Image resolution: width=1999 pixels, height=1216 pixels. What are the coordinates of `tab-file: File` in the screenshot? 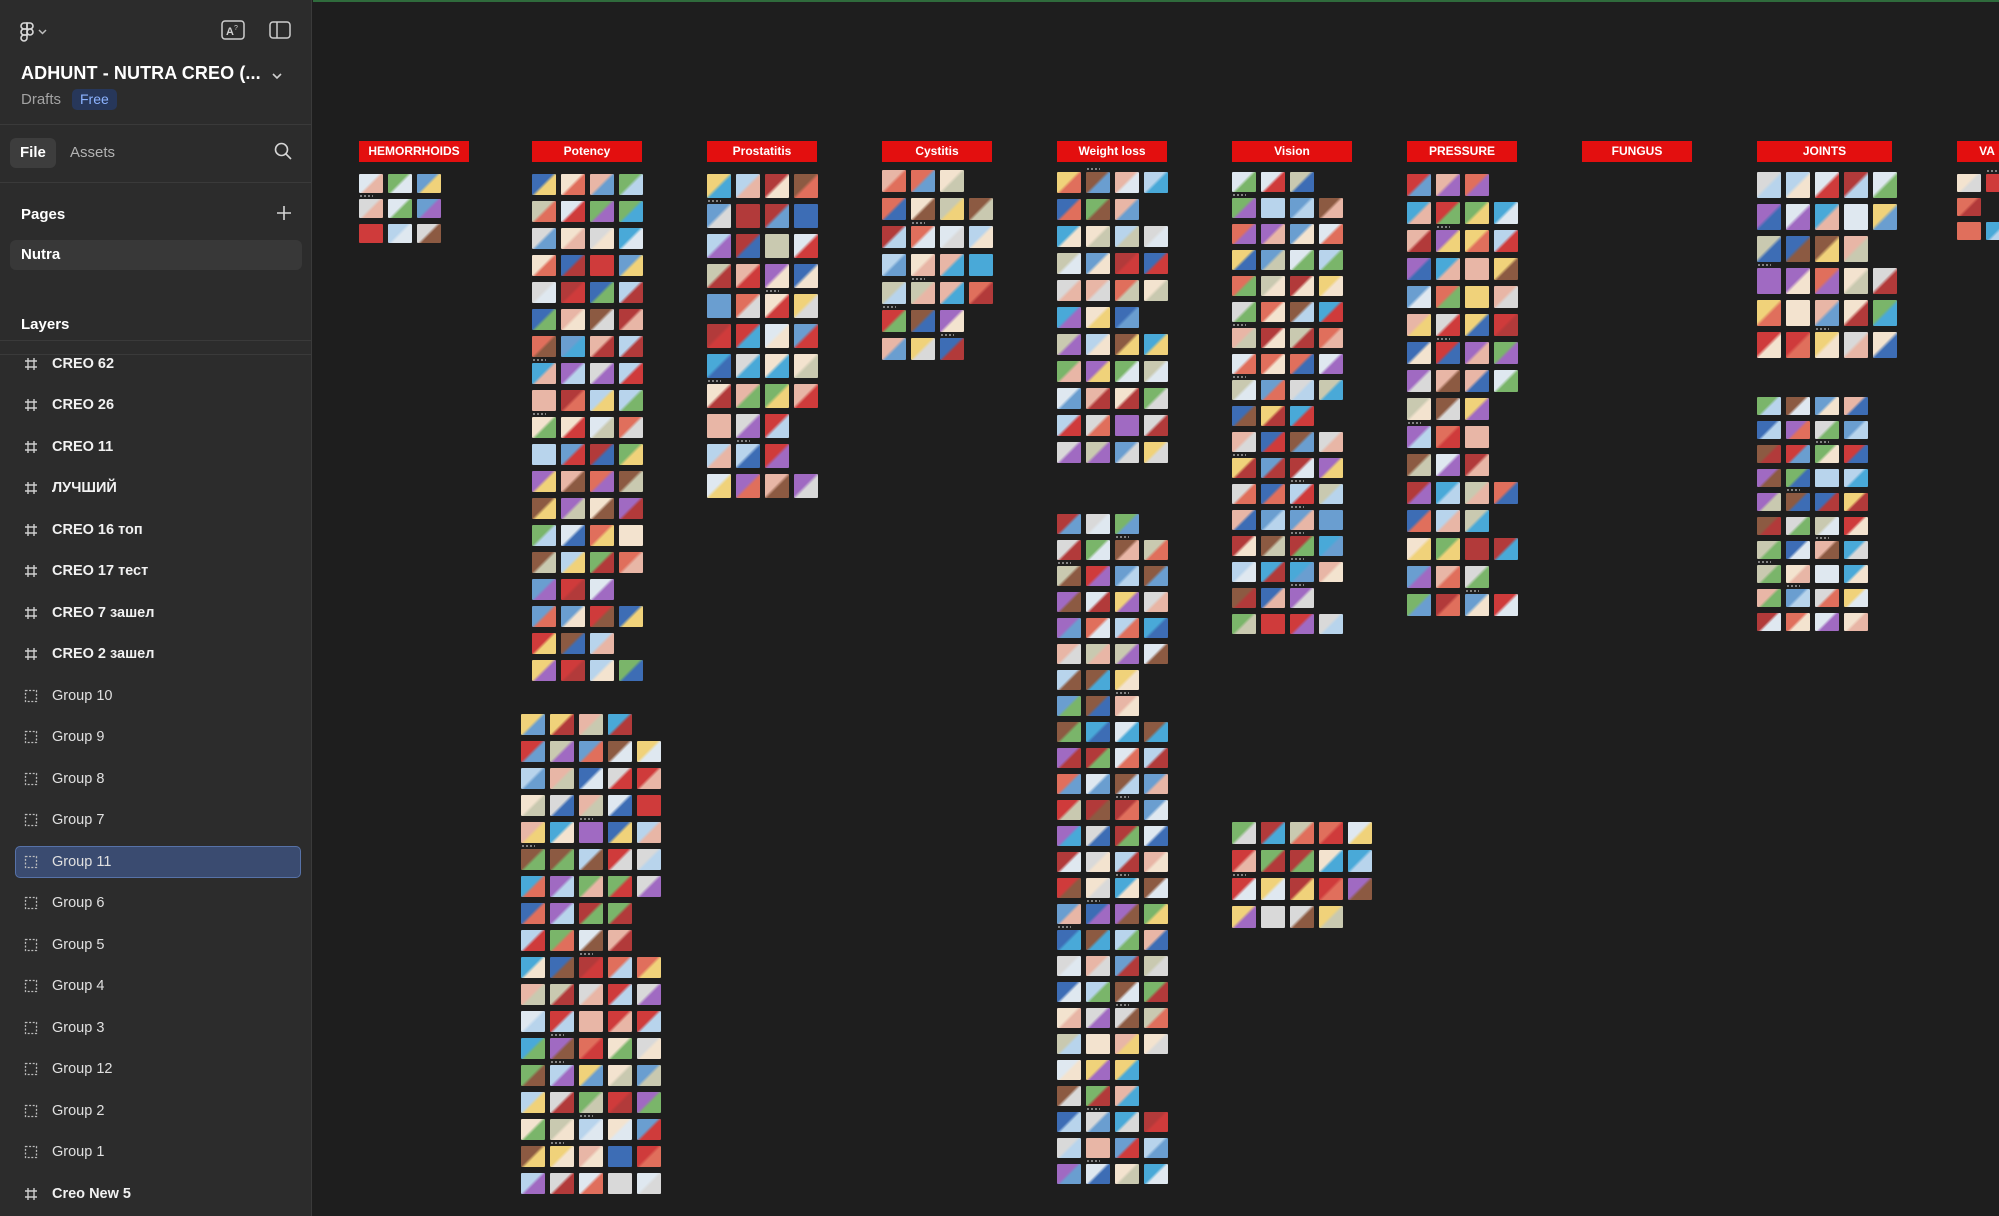 It's located at (33, 153).